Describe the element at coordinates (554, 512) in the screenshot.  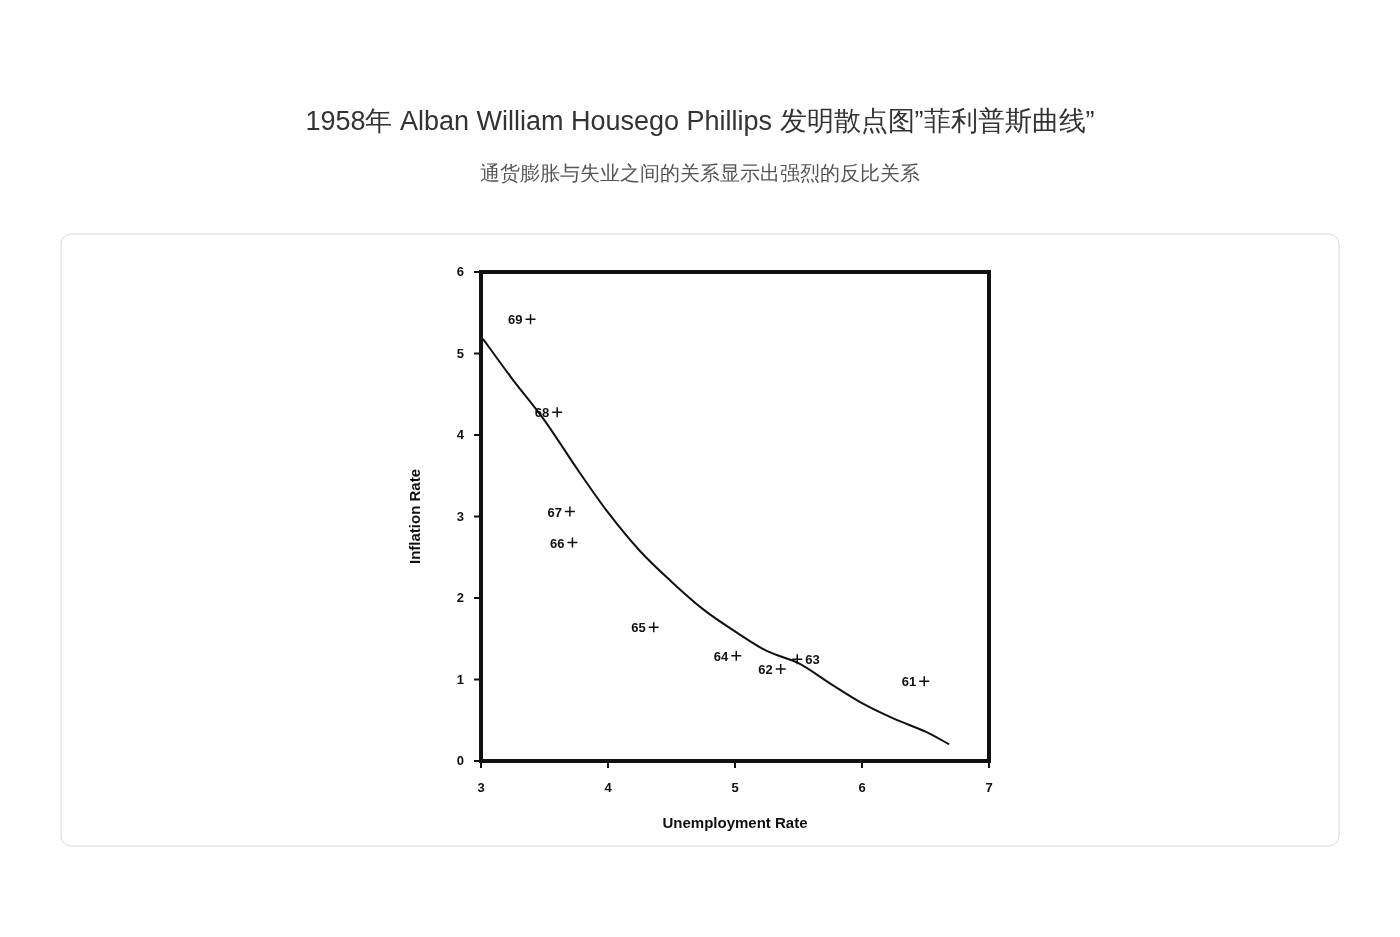
I see `annotation: 67` at that location.